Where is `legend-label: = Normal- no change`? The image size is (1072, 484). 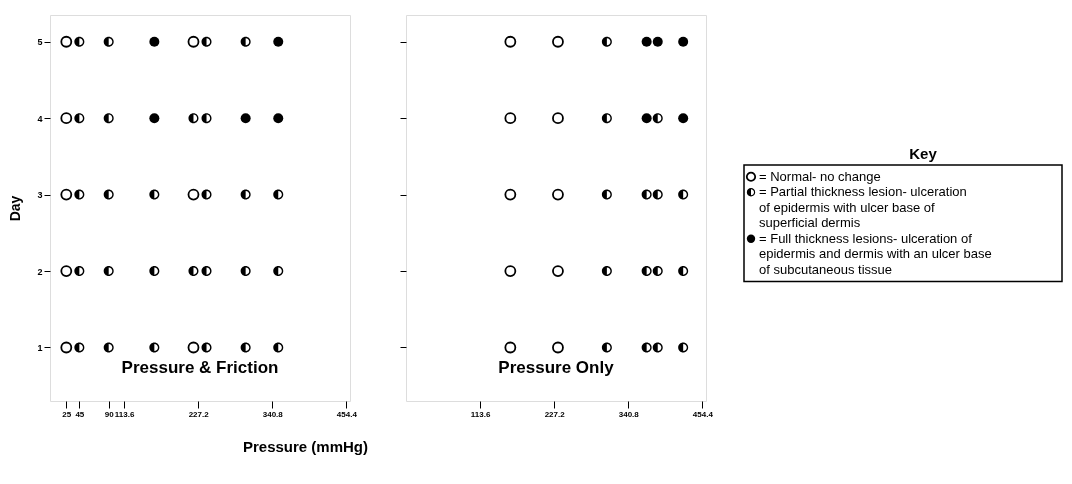 legend-label: = Normal- no change is located at coordinates (820, 176).